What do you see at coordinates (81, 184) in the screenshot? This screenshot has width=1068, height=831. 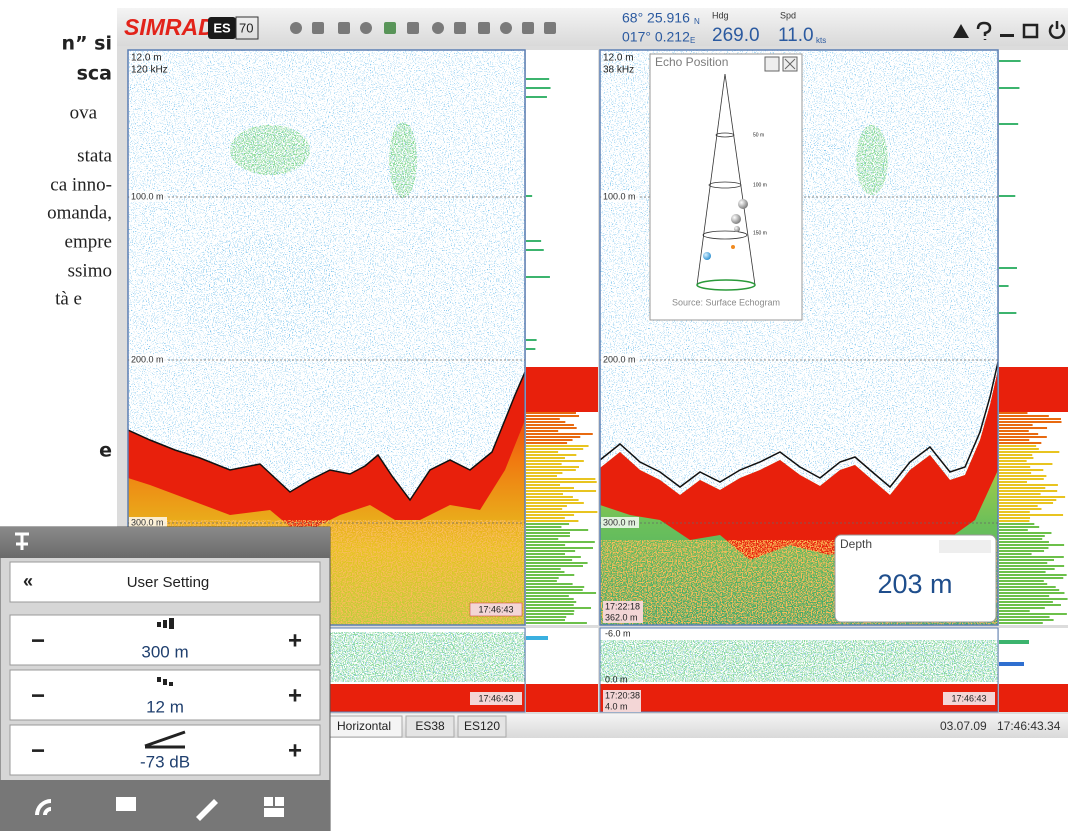 I see `article-line: ca inno-` at bounding box center [81, 184].